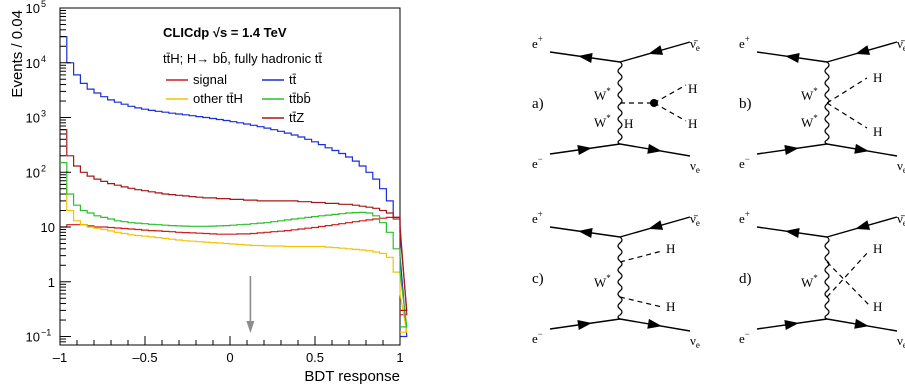 This screenshot has width=905, height=387. Describe the element at coordinates (315, 357) in the screenshot. I see `x-tick-label-3: 0.5` at that location.